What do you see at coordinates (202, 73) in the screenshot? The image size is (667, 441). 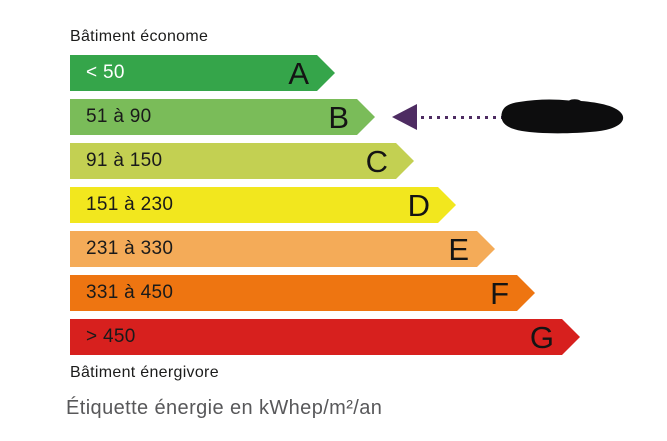 I see `energy-class-bar-a: < 50 A` at bounding box center [202, 73].